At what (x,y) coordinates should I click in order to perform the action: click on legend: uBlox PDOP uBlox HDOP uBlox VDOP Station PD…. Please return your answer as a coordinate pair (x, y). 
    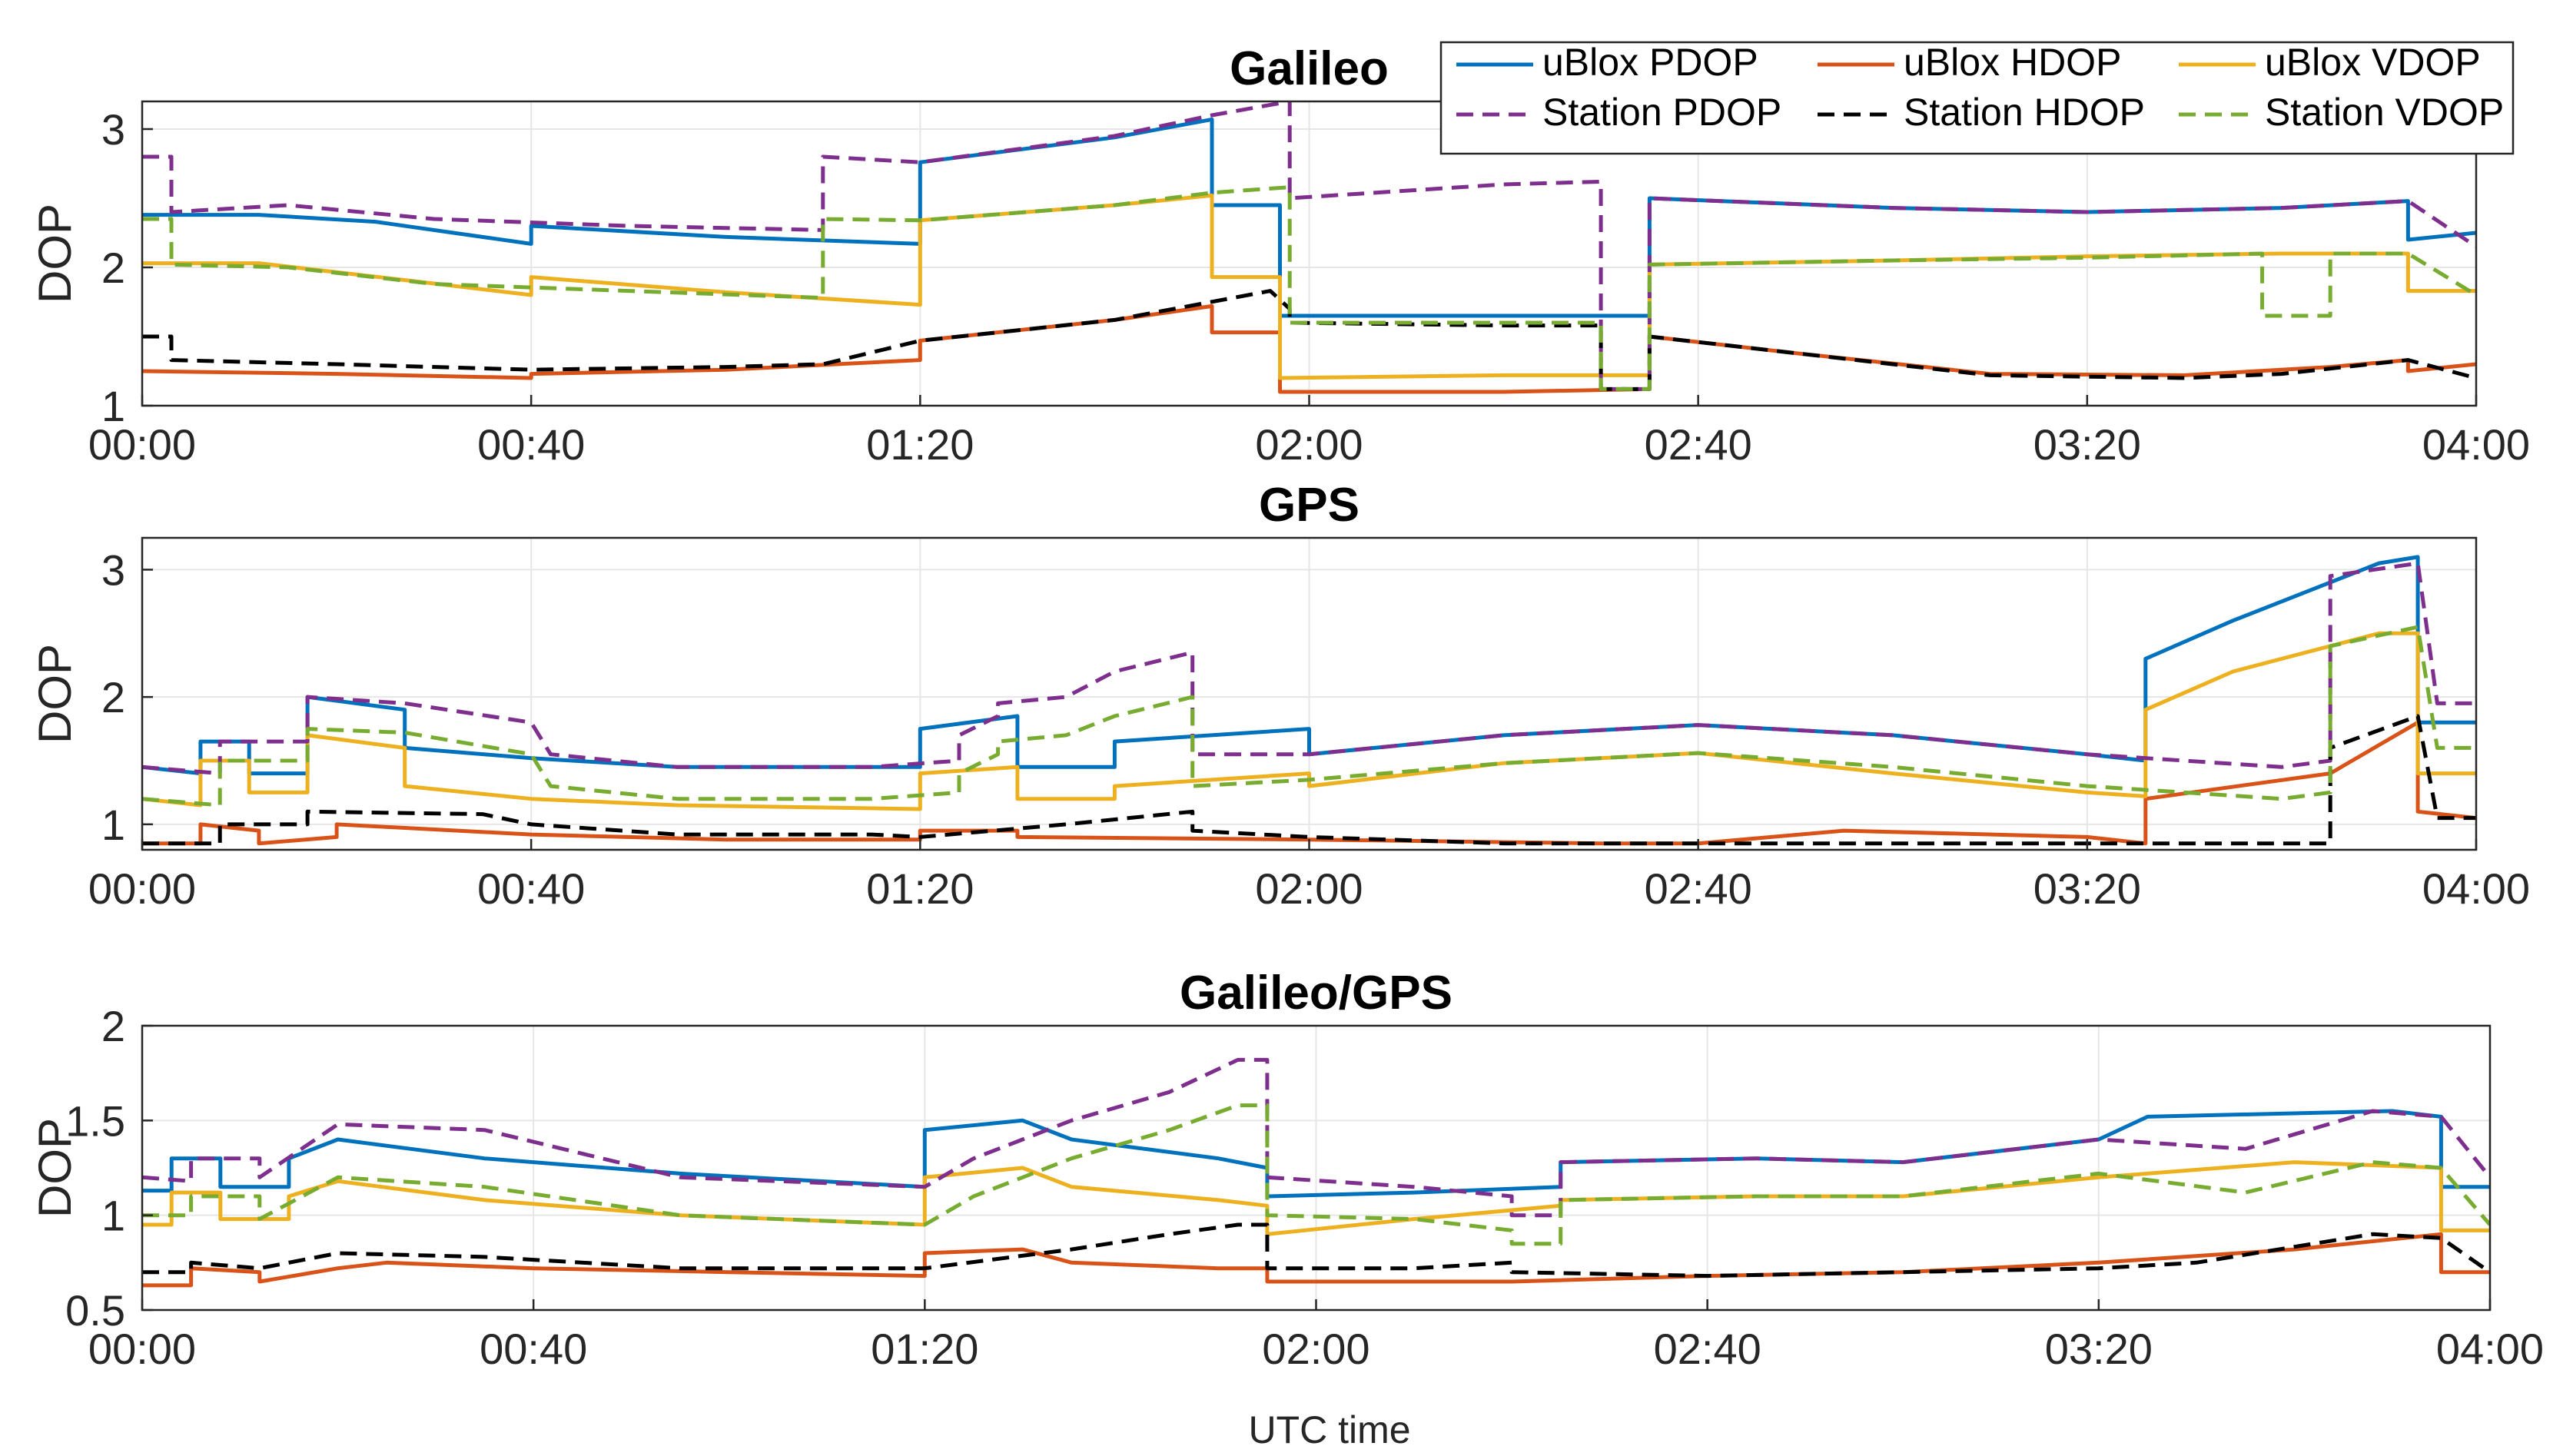
    Looking at the image, I should click on (1977, 98).